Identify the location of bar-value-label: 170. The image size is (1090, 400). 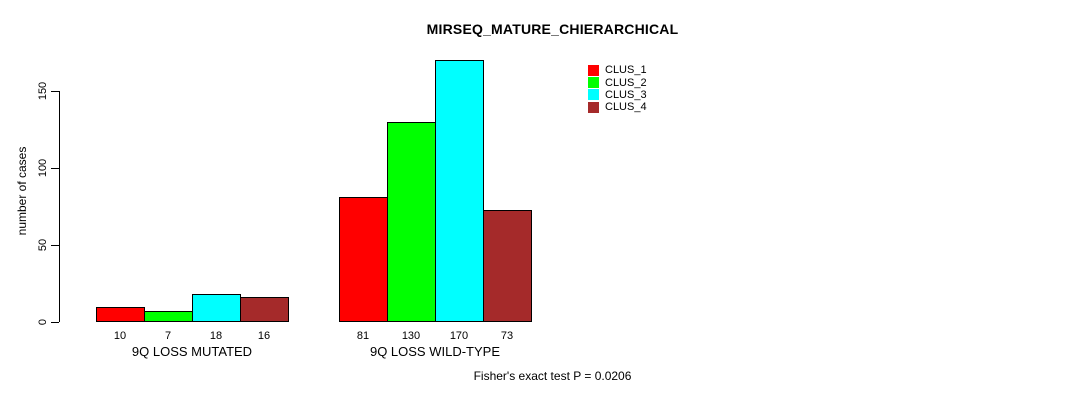
(459, 336).